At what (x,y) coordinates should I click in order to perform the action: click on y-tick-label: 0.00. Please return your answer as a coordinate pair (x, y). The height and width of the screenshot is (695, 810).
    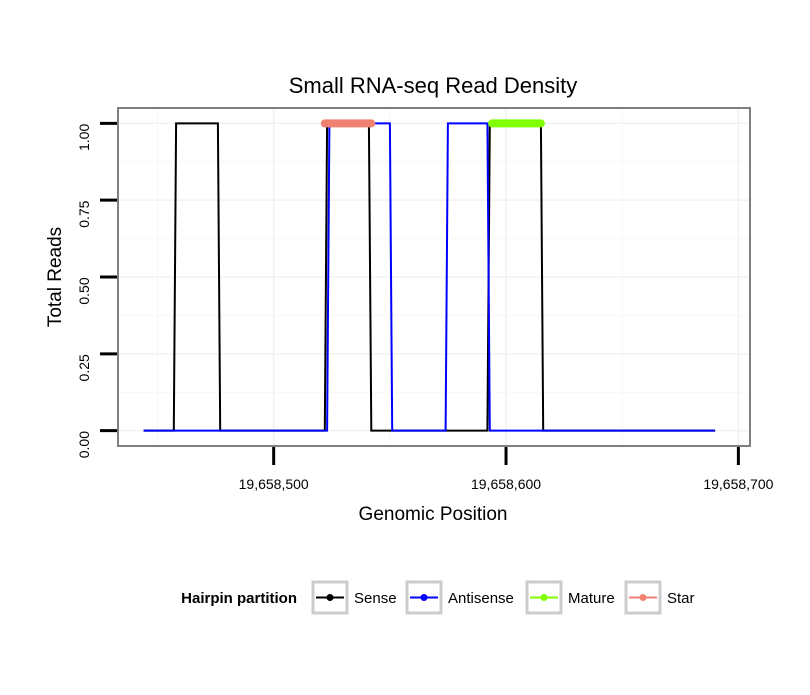
    Looking at the image, I should click on (84, 444).